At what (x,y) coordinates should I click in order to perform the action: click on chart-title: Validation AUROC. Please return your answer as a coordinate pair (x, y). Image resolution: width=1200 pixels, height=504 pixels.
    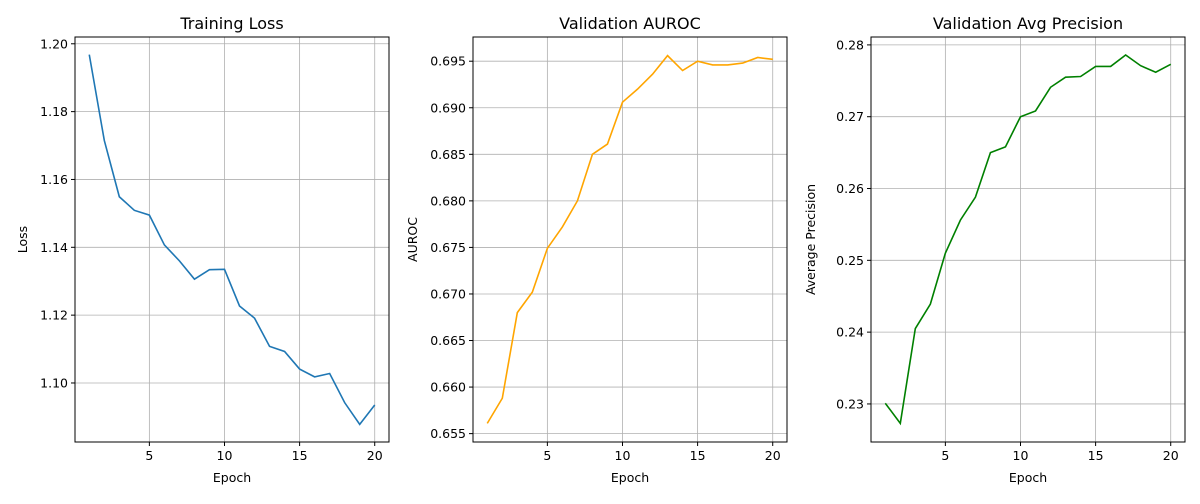
    Looking at the image, I should click on (630, 23).